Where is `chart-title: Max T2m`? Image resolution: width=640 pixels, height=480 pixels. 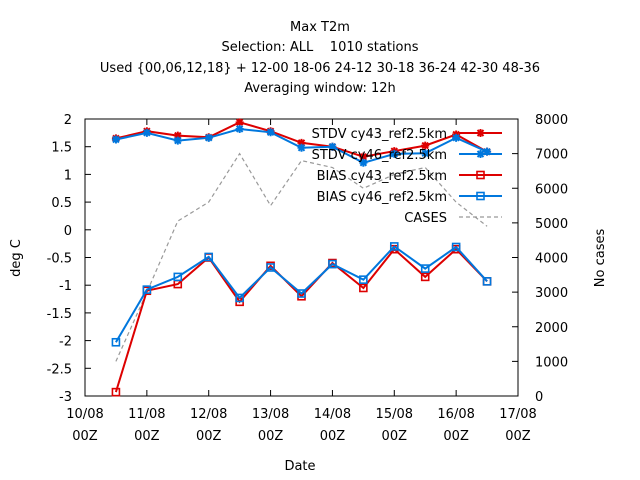 chart-title: Max T2m is located at coordinates (320, 27).